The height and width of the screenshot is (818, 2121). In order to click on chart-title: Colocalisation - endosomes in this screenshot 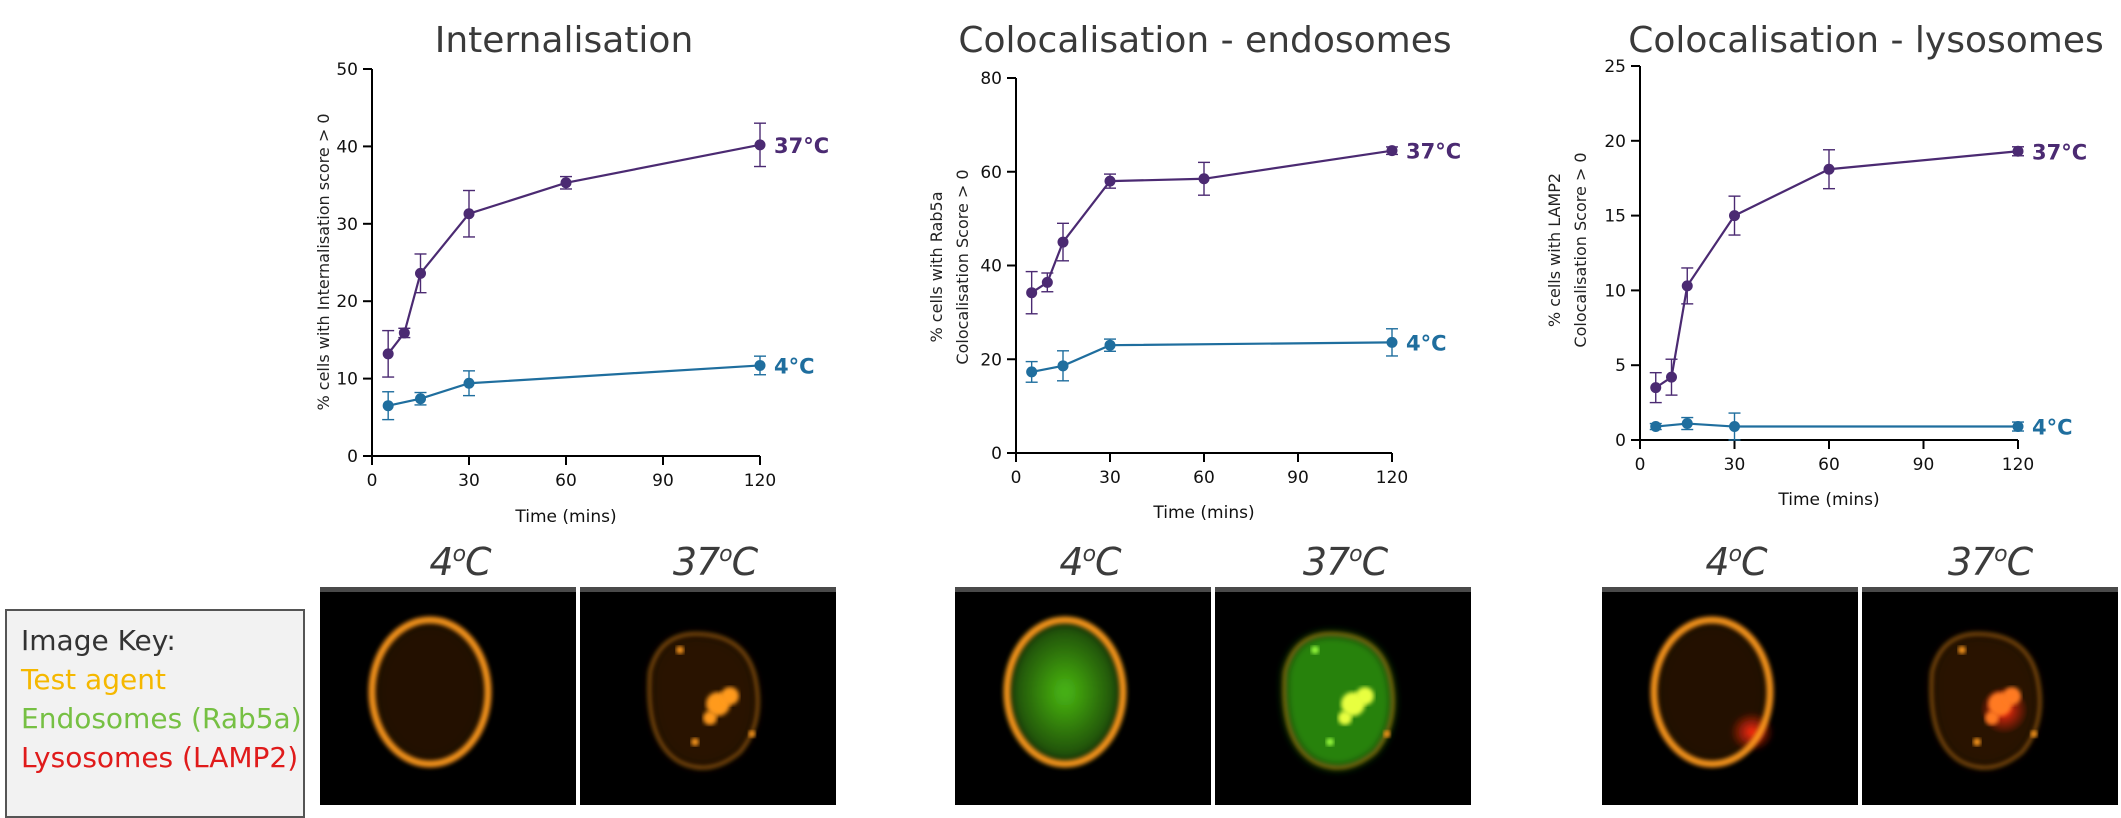, I will do `click(1204, 40)`.